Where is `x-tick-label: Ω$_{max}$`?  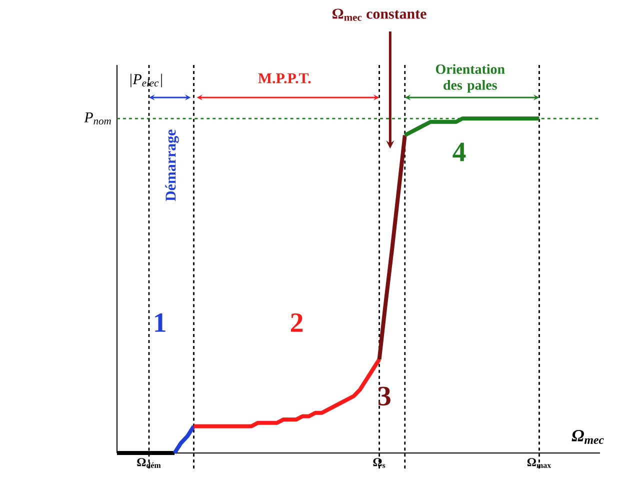 x-tick-label: Ω$_{max}$ is located at coordinates (539, 463).